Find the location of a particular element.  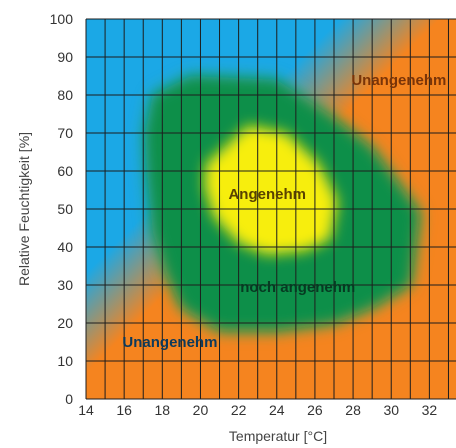

y-tick-label: 20 is located at coordinates (65, 323).